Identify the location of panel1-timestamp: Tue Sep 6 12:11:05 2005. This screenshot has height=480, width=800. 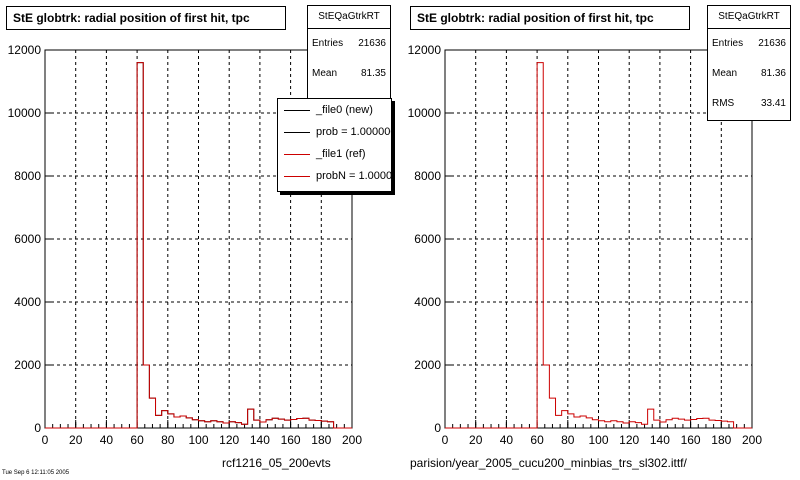
(36, 473).